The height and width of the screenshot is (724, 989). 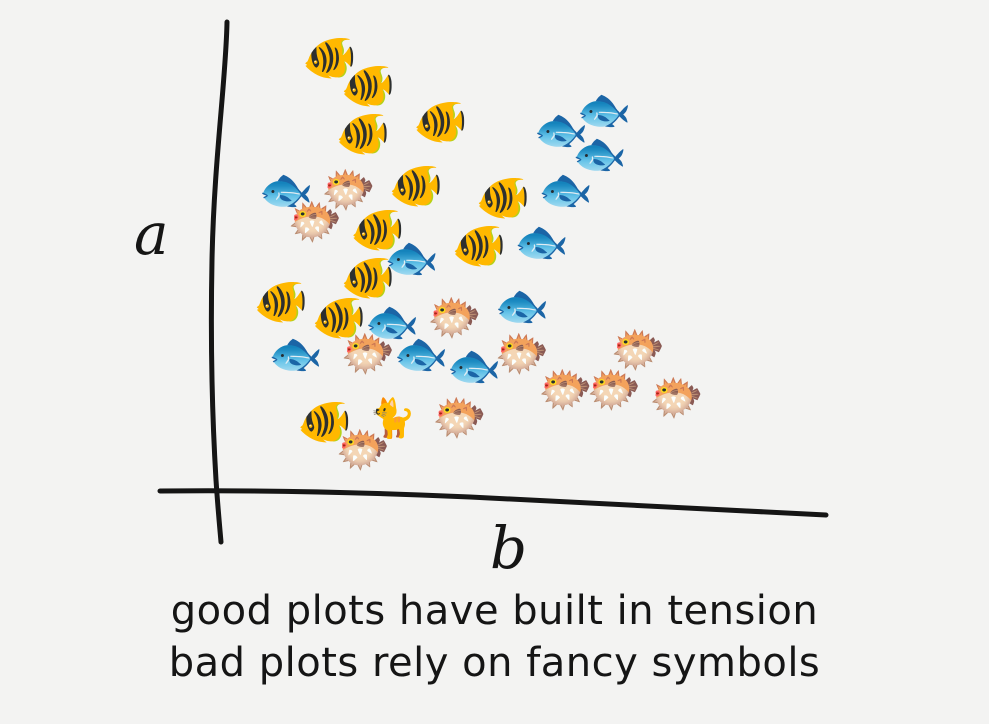 I want to click on y-axis-line, so click(x=219, y=282).